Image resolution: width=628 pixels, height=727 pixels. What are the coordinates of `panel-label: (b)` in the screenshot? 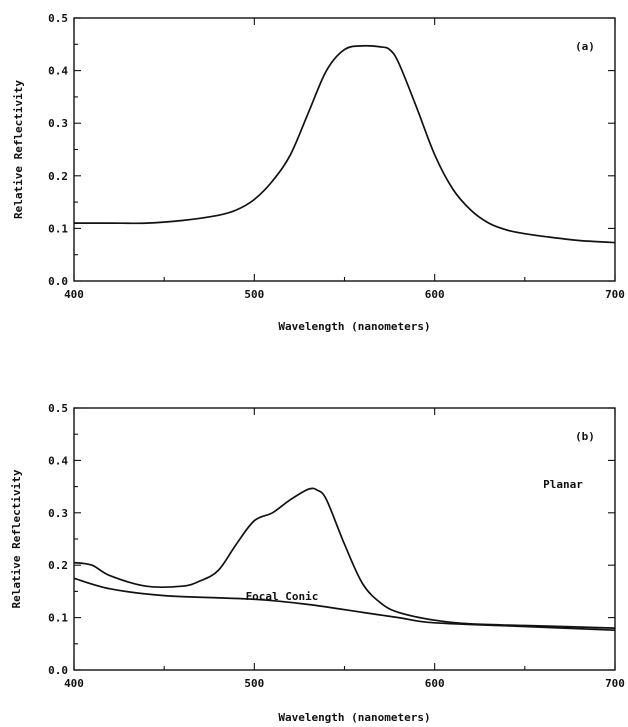 It's located at (585, 436).